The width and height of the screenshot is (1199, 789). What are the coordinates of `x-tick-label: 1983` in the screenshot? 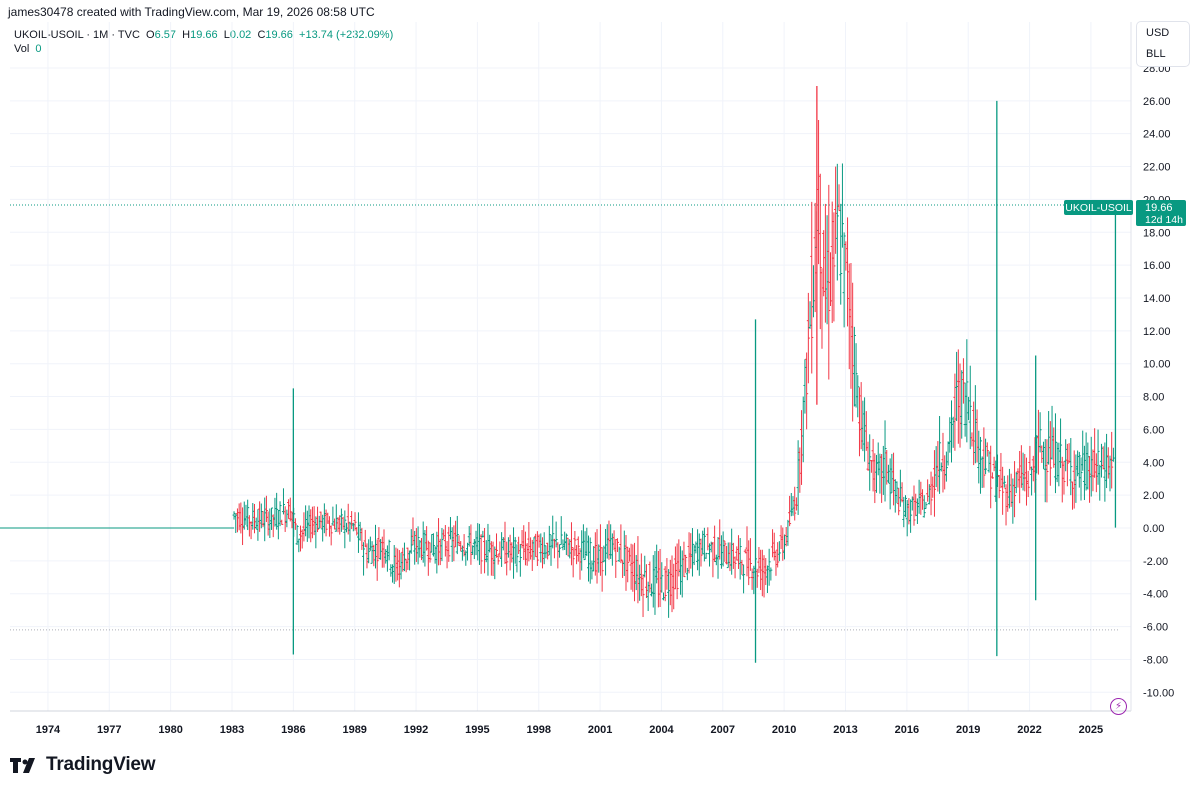 It's located at (232, 730).